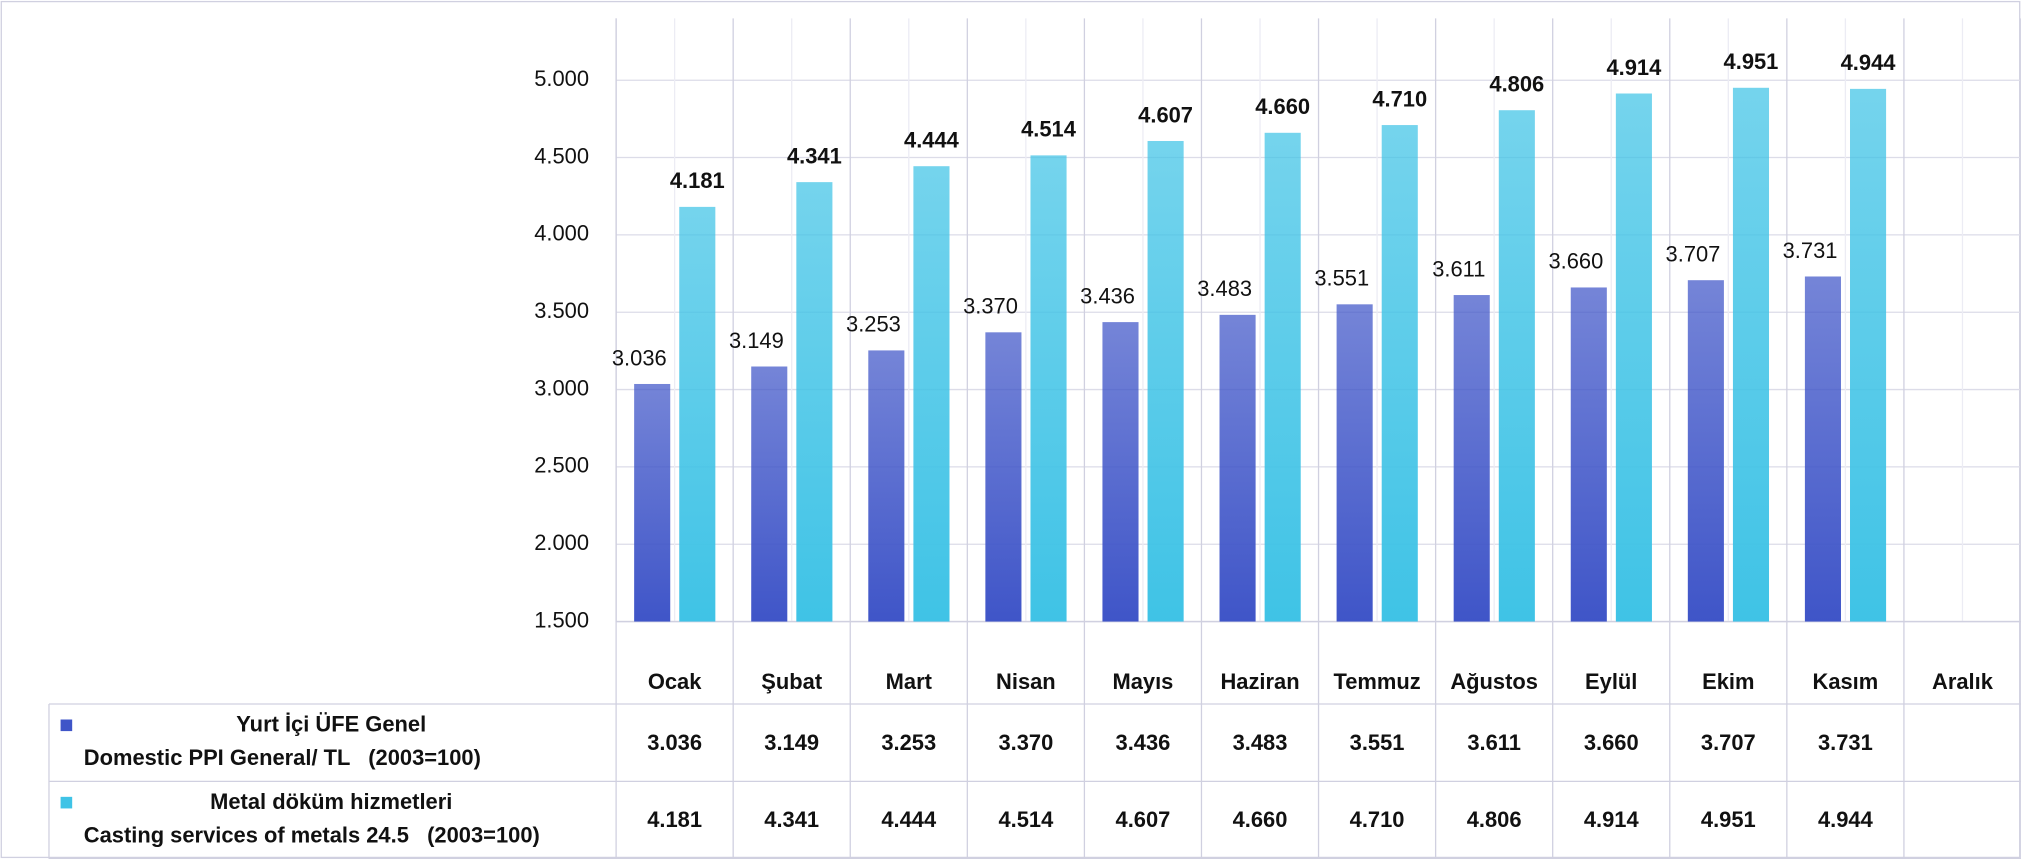 This screenshot has height=859, width=2021. Describe the element at coordinates (282, 757) in the screenshot. I see `legend-label-en: Domestic PPI General/ TL (2003=100)` at that location.